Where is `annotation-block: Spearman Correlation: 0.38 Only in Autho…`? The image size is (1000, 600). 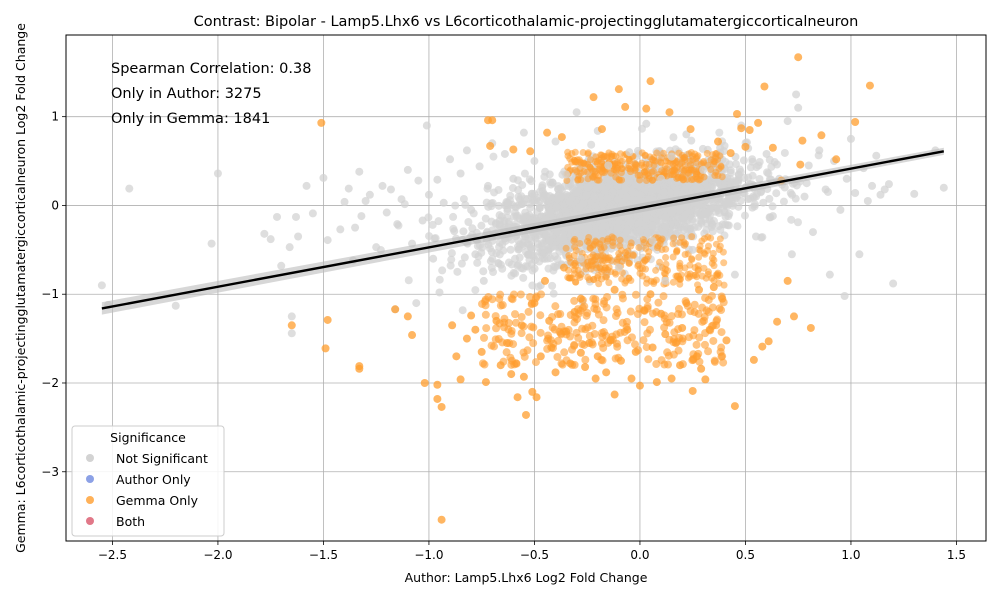 annotation-block: Spearman Correlation: 0.38 Only in Autho… is located at coordinates (211, 94).